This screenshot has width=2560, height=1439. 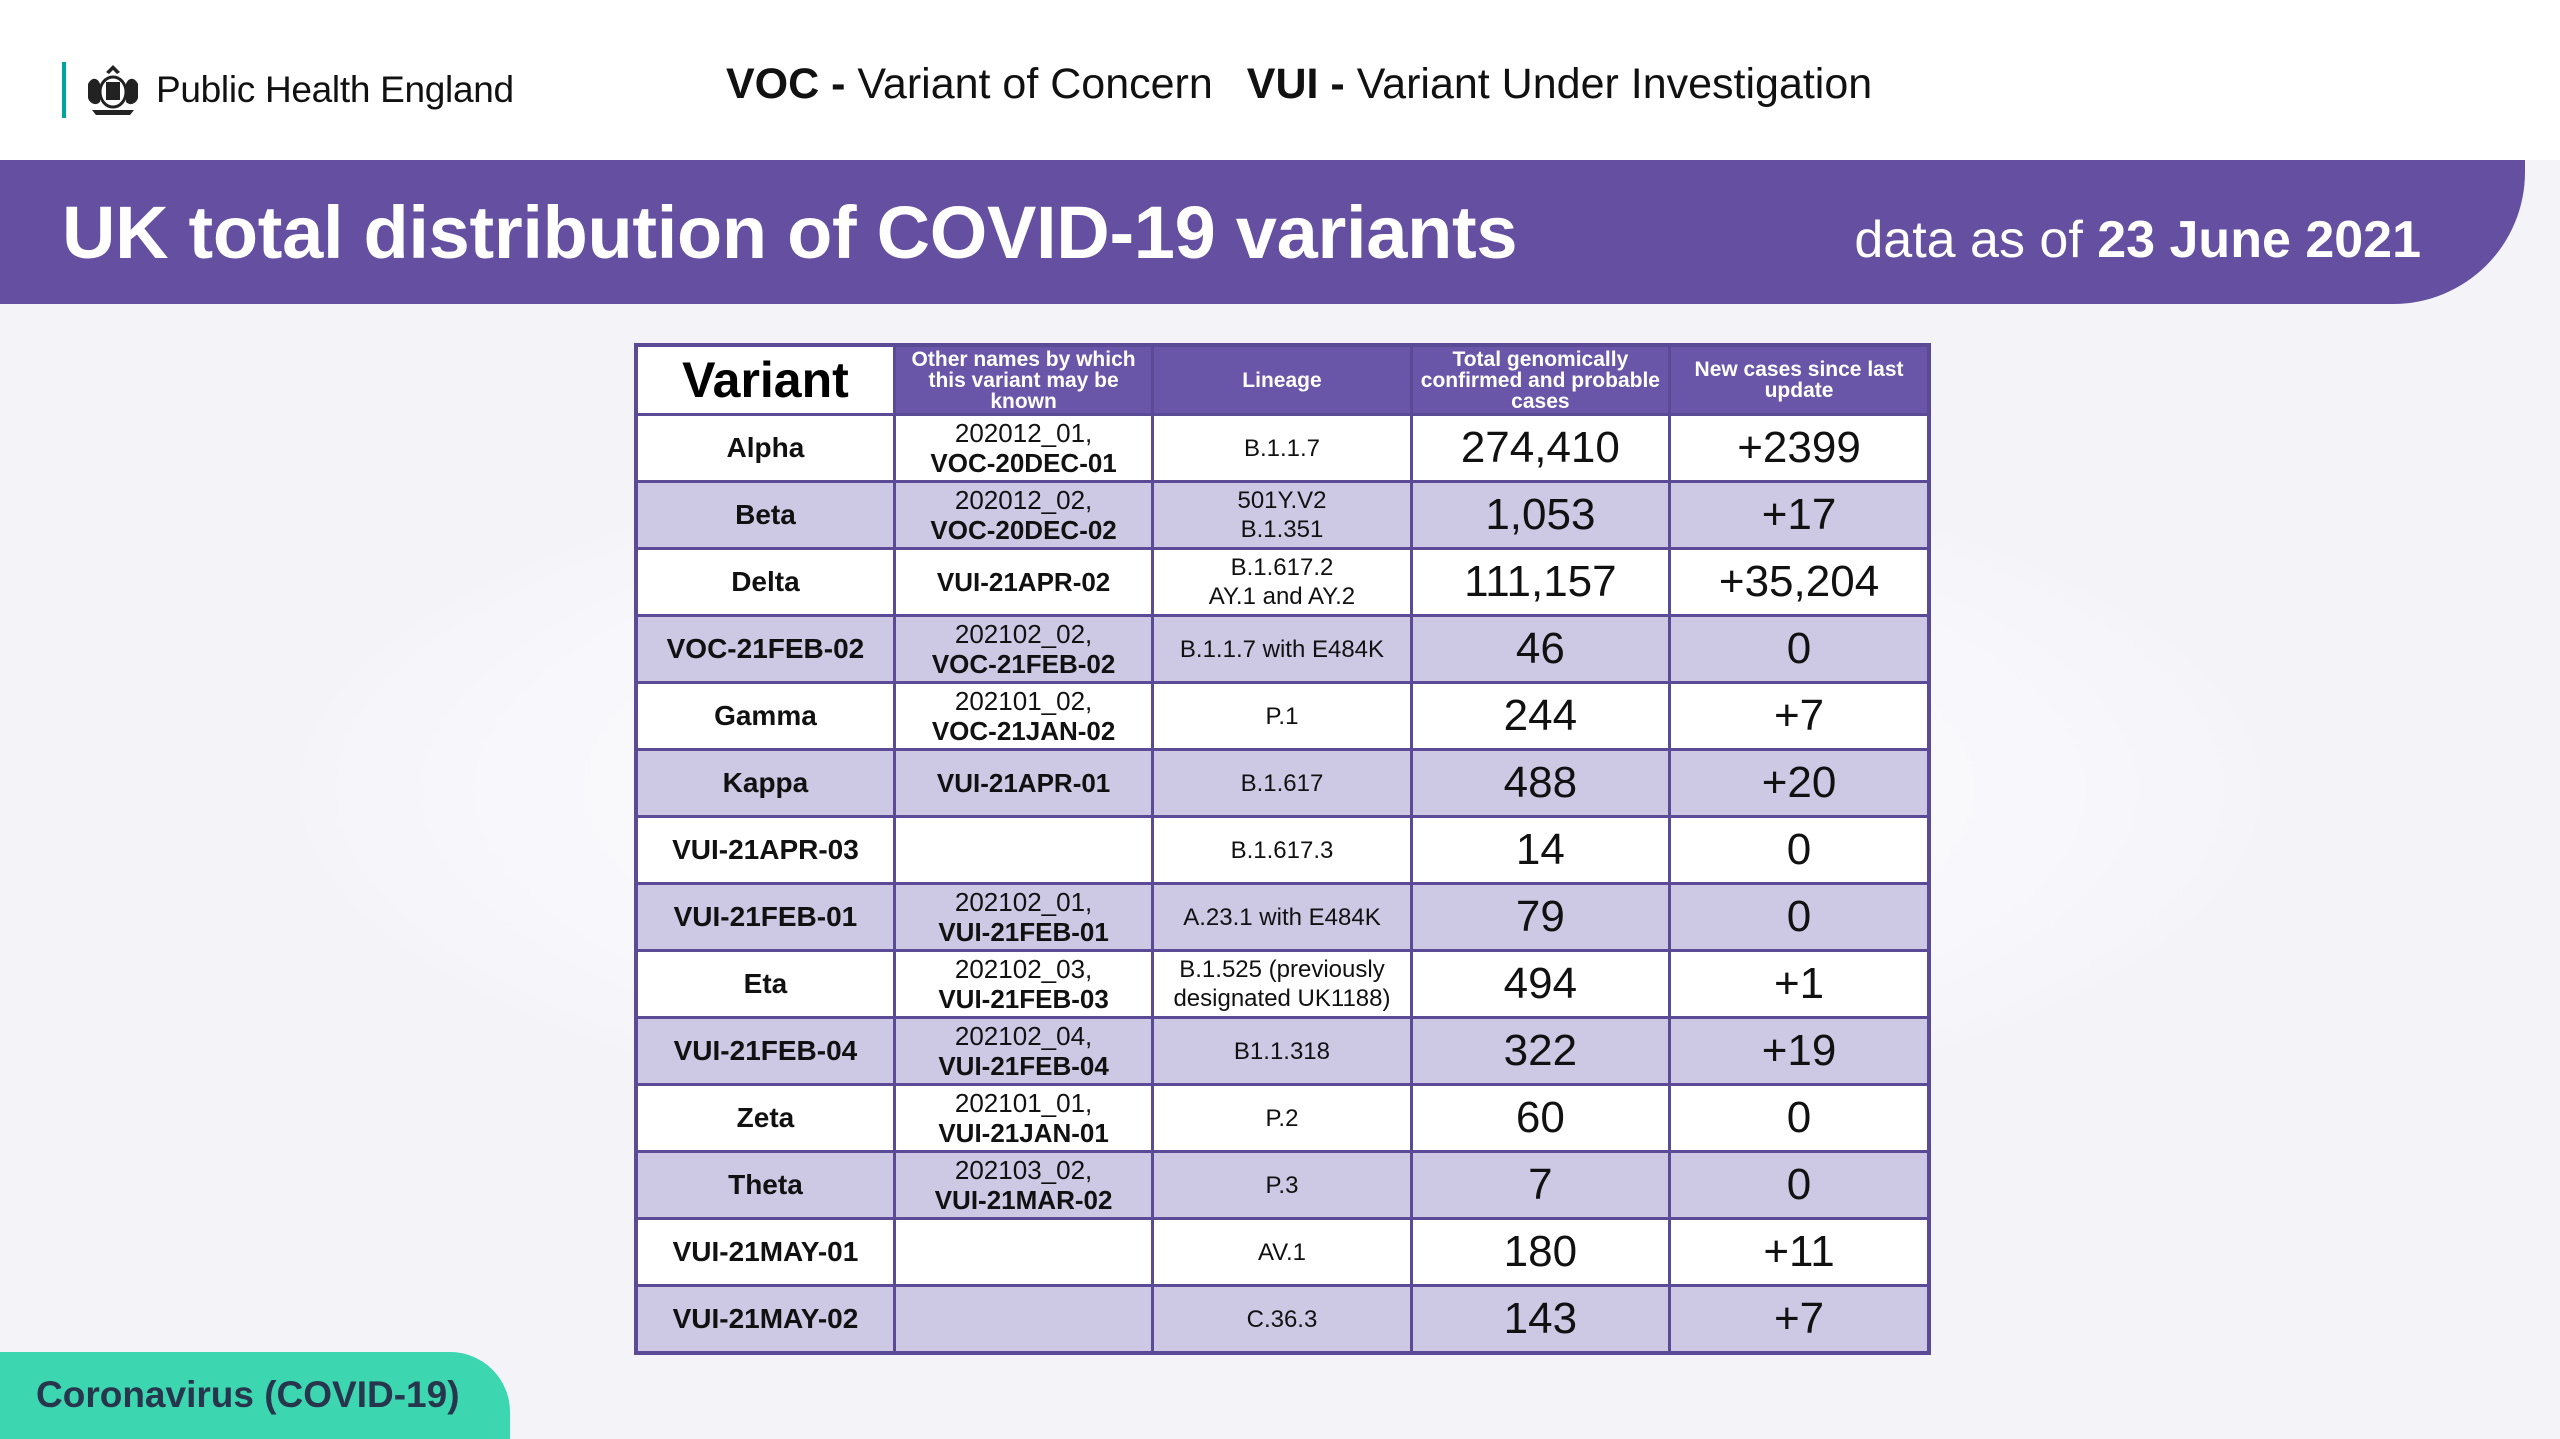 I want to click on other-name-id: VOC-21JAN-02, so click(x=1023, y=731).